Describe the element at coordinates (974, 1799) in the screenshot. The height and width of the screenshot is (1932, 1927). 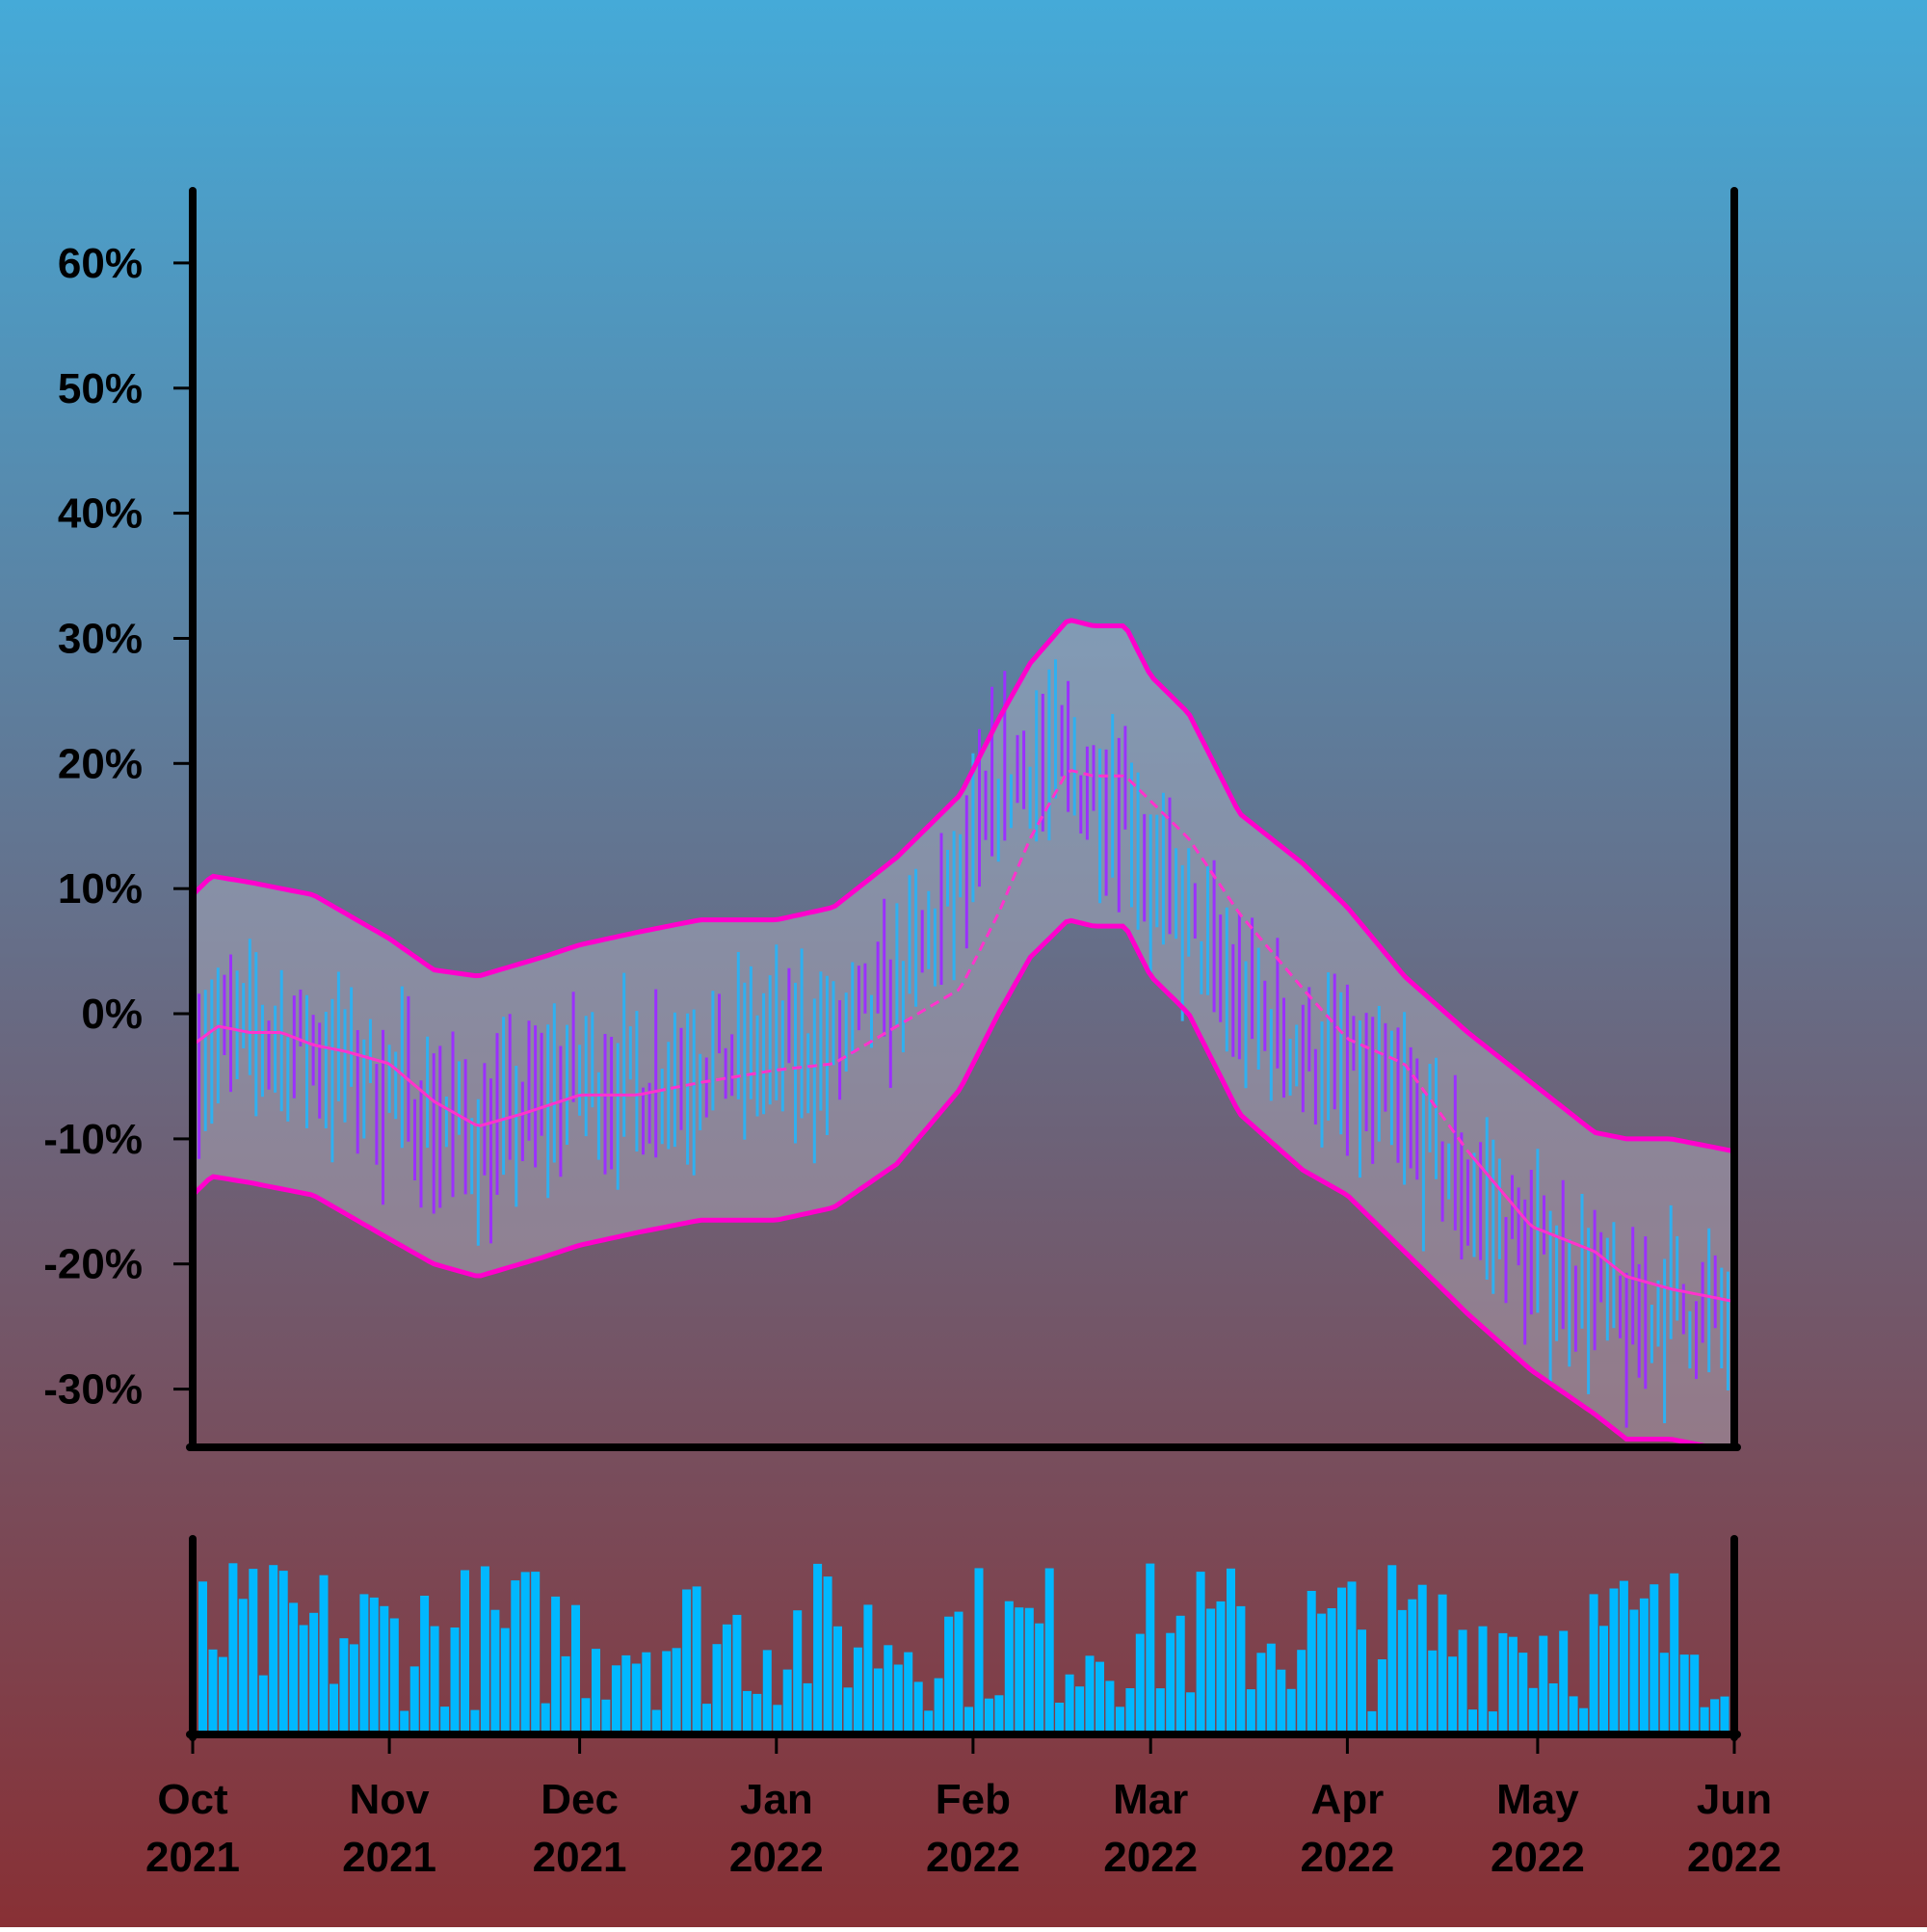
I see `x-tick-month: Feb` at that location.